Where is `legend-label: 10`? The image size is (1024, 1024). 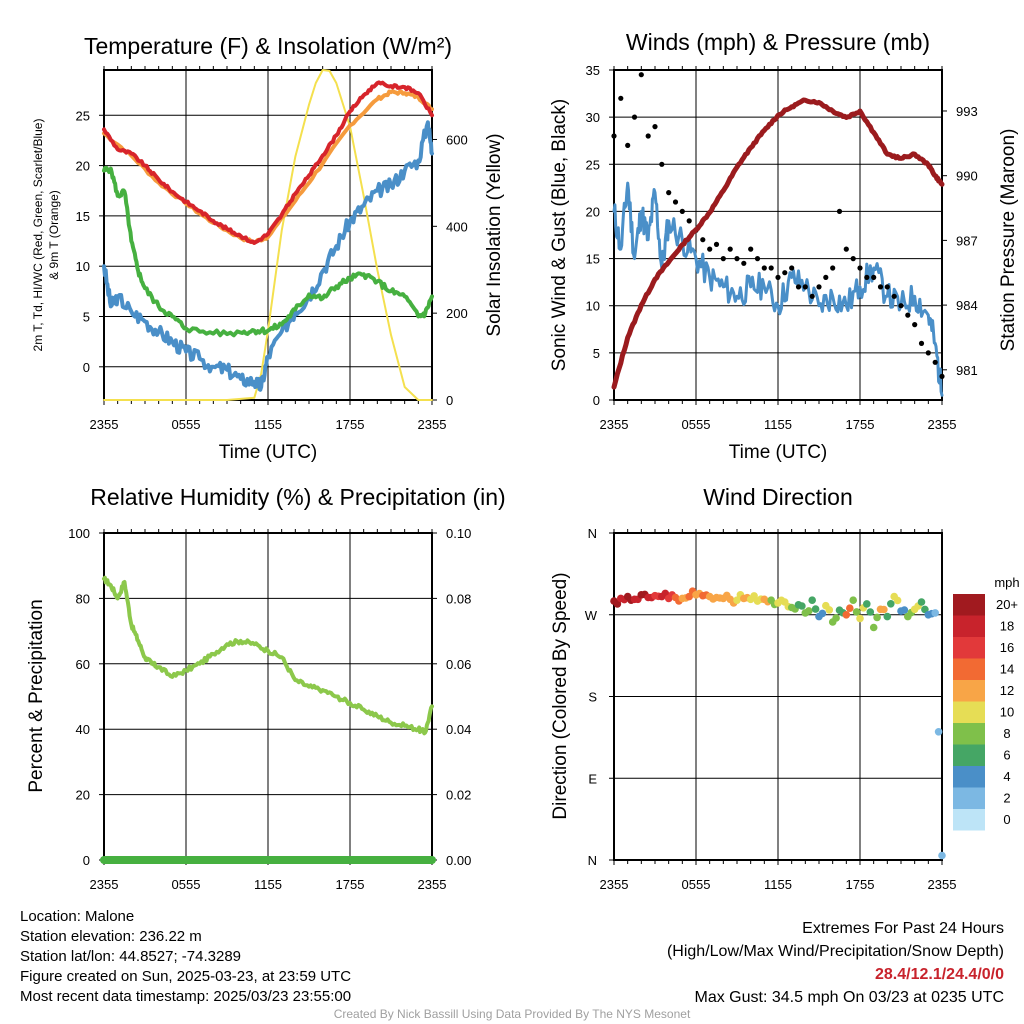 legend-label: 10 is located at coordinates (1007, 712).